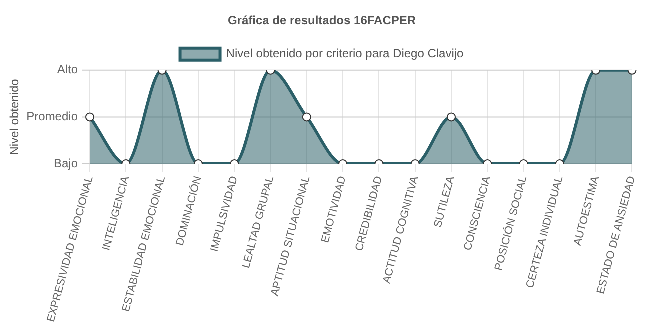  What do you see at coordinates (258, 222) in the screenshot?
I see `x-tick-label: LEALTAD GRUPAL` at bounding box center [258, 222].